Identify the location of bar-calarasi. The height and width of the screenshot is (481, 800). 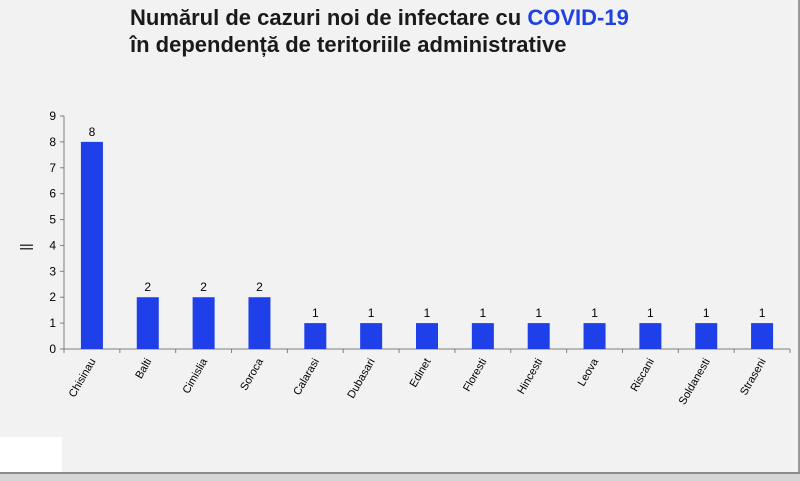
(315, 336).